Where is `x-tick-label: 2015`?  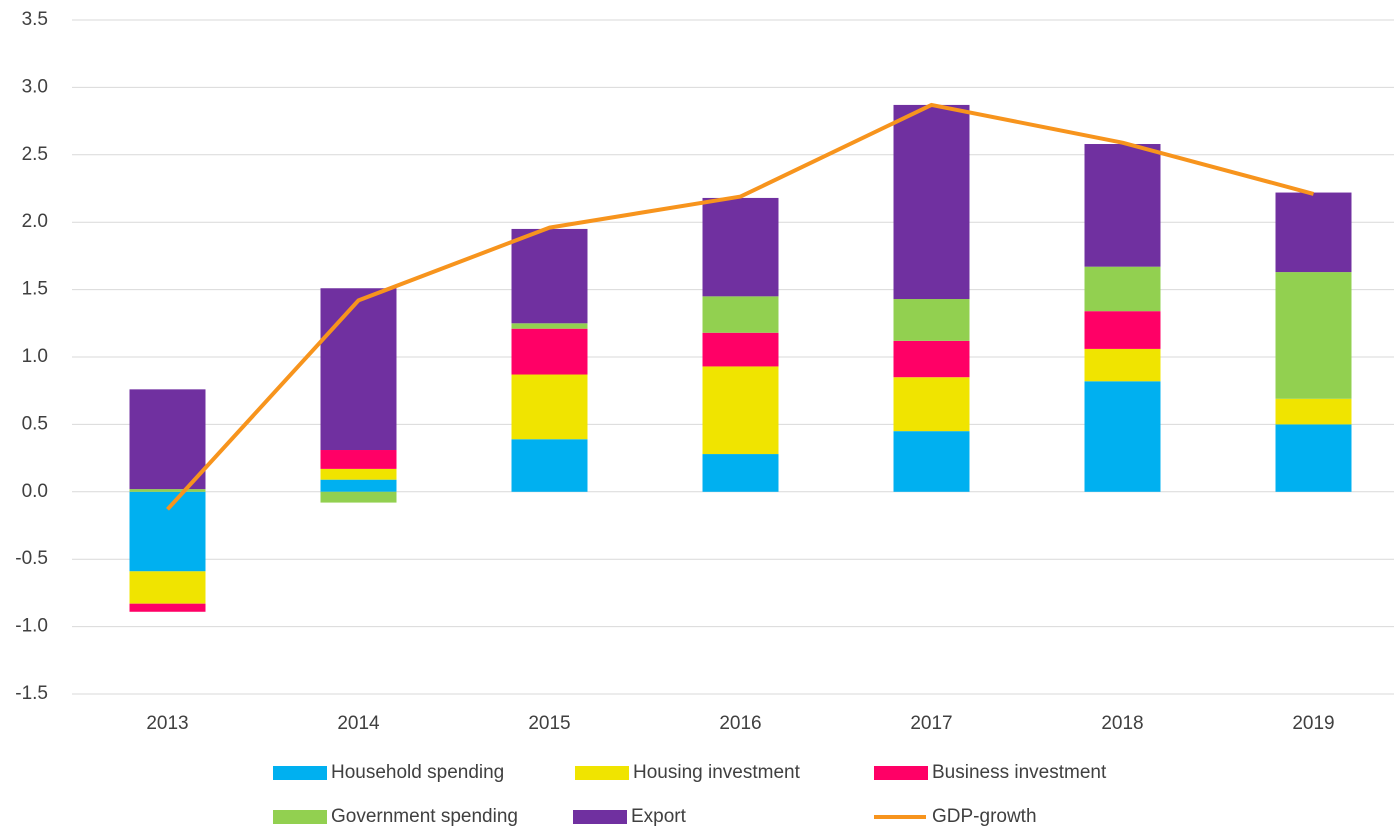 x-tick-label: 2015 is located at coordinates (549, 723).